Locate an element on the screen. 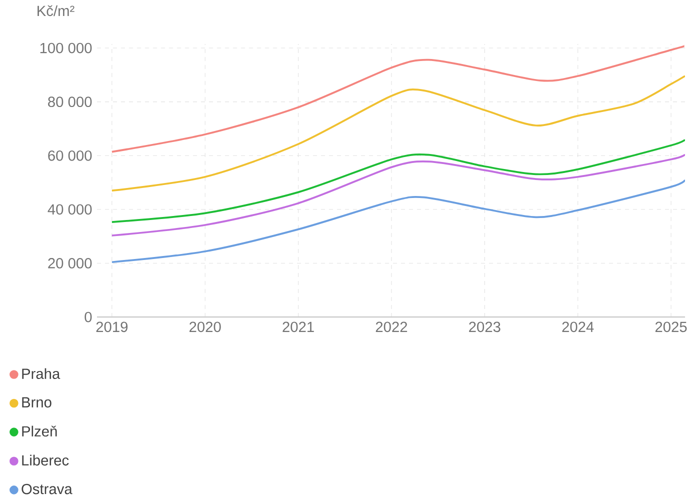 Image resolution: width=689 pixels, height=501 pixels. legend-label: Ostrava is located at coordinates (47, 489).